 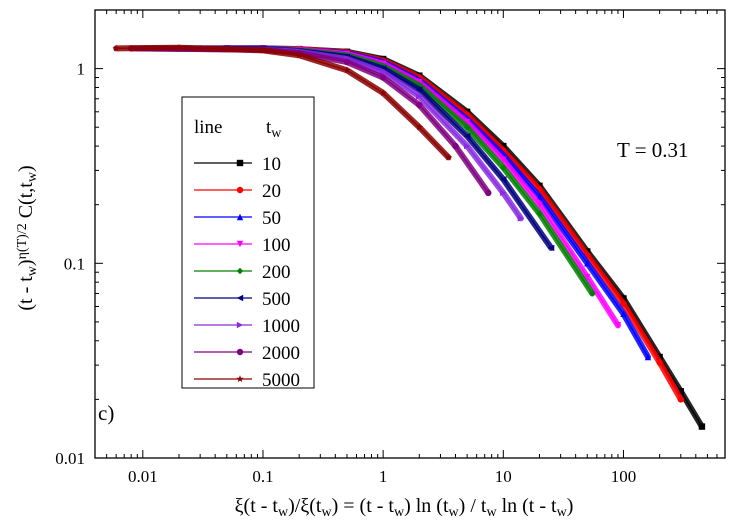 What do you see at coordinates (271, 191) in the screenshot?
I see `legend-label-20: 20` at bounding box center [271, 191].